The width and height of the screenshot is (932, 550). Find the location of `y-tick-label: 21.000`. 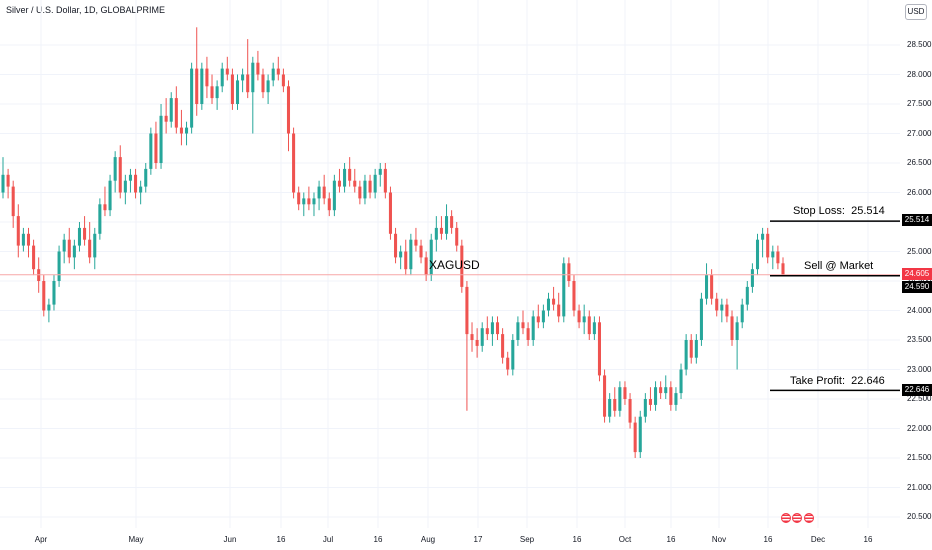

y-tick-label: 21.000 is located at coordinates (919, 487).